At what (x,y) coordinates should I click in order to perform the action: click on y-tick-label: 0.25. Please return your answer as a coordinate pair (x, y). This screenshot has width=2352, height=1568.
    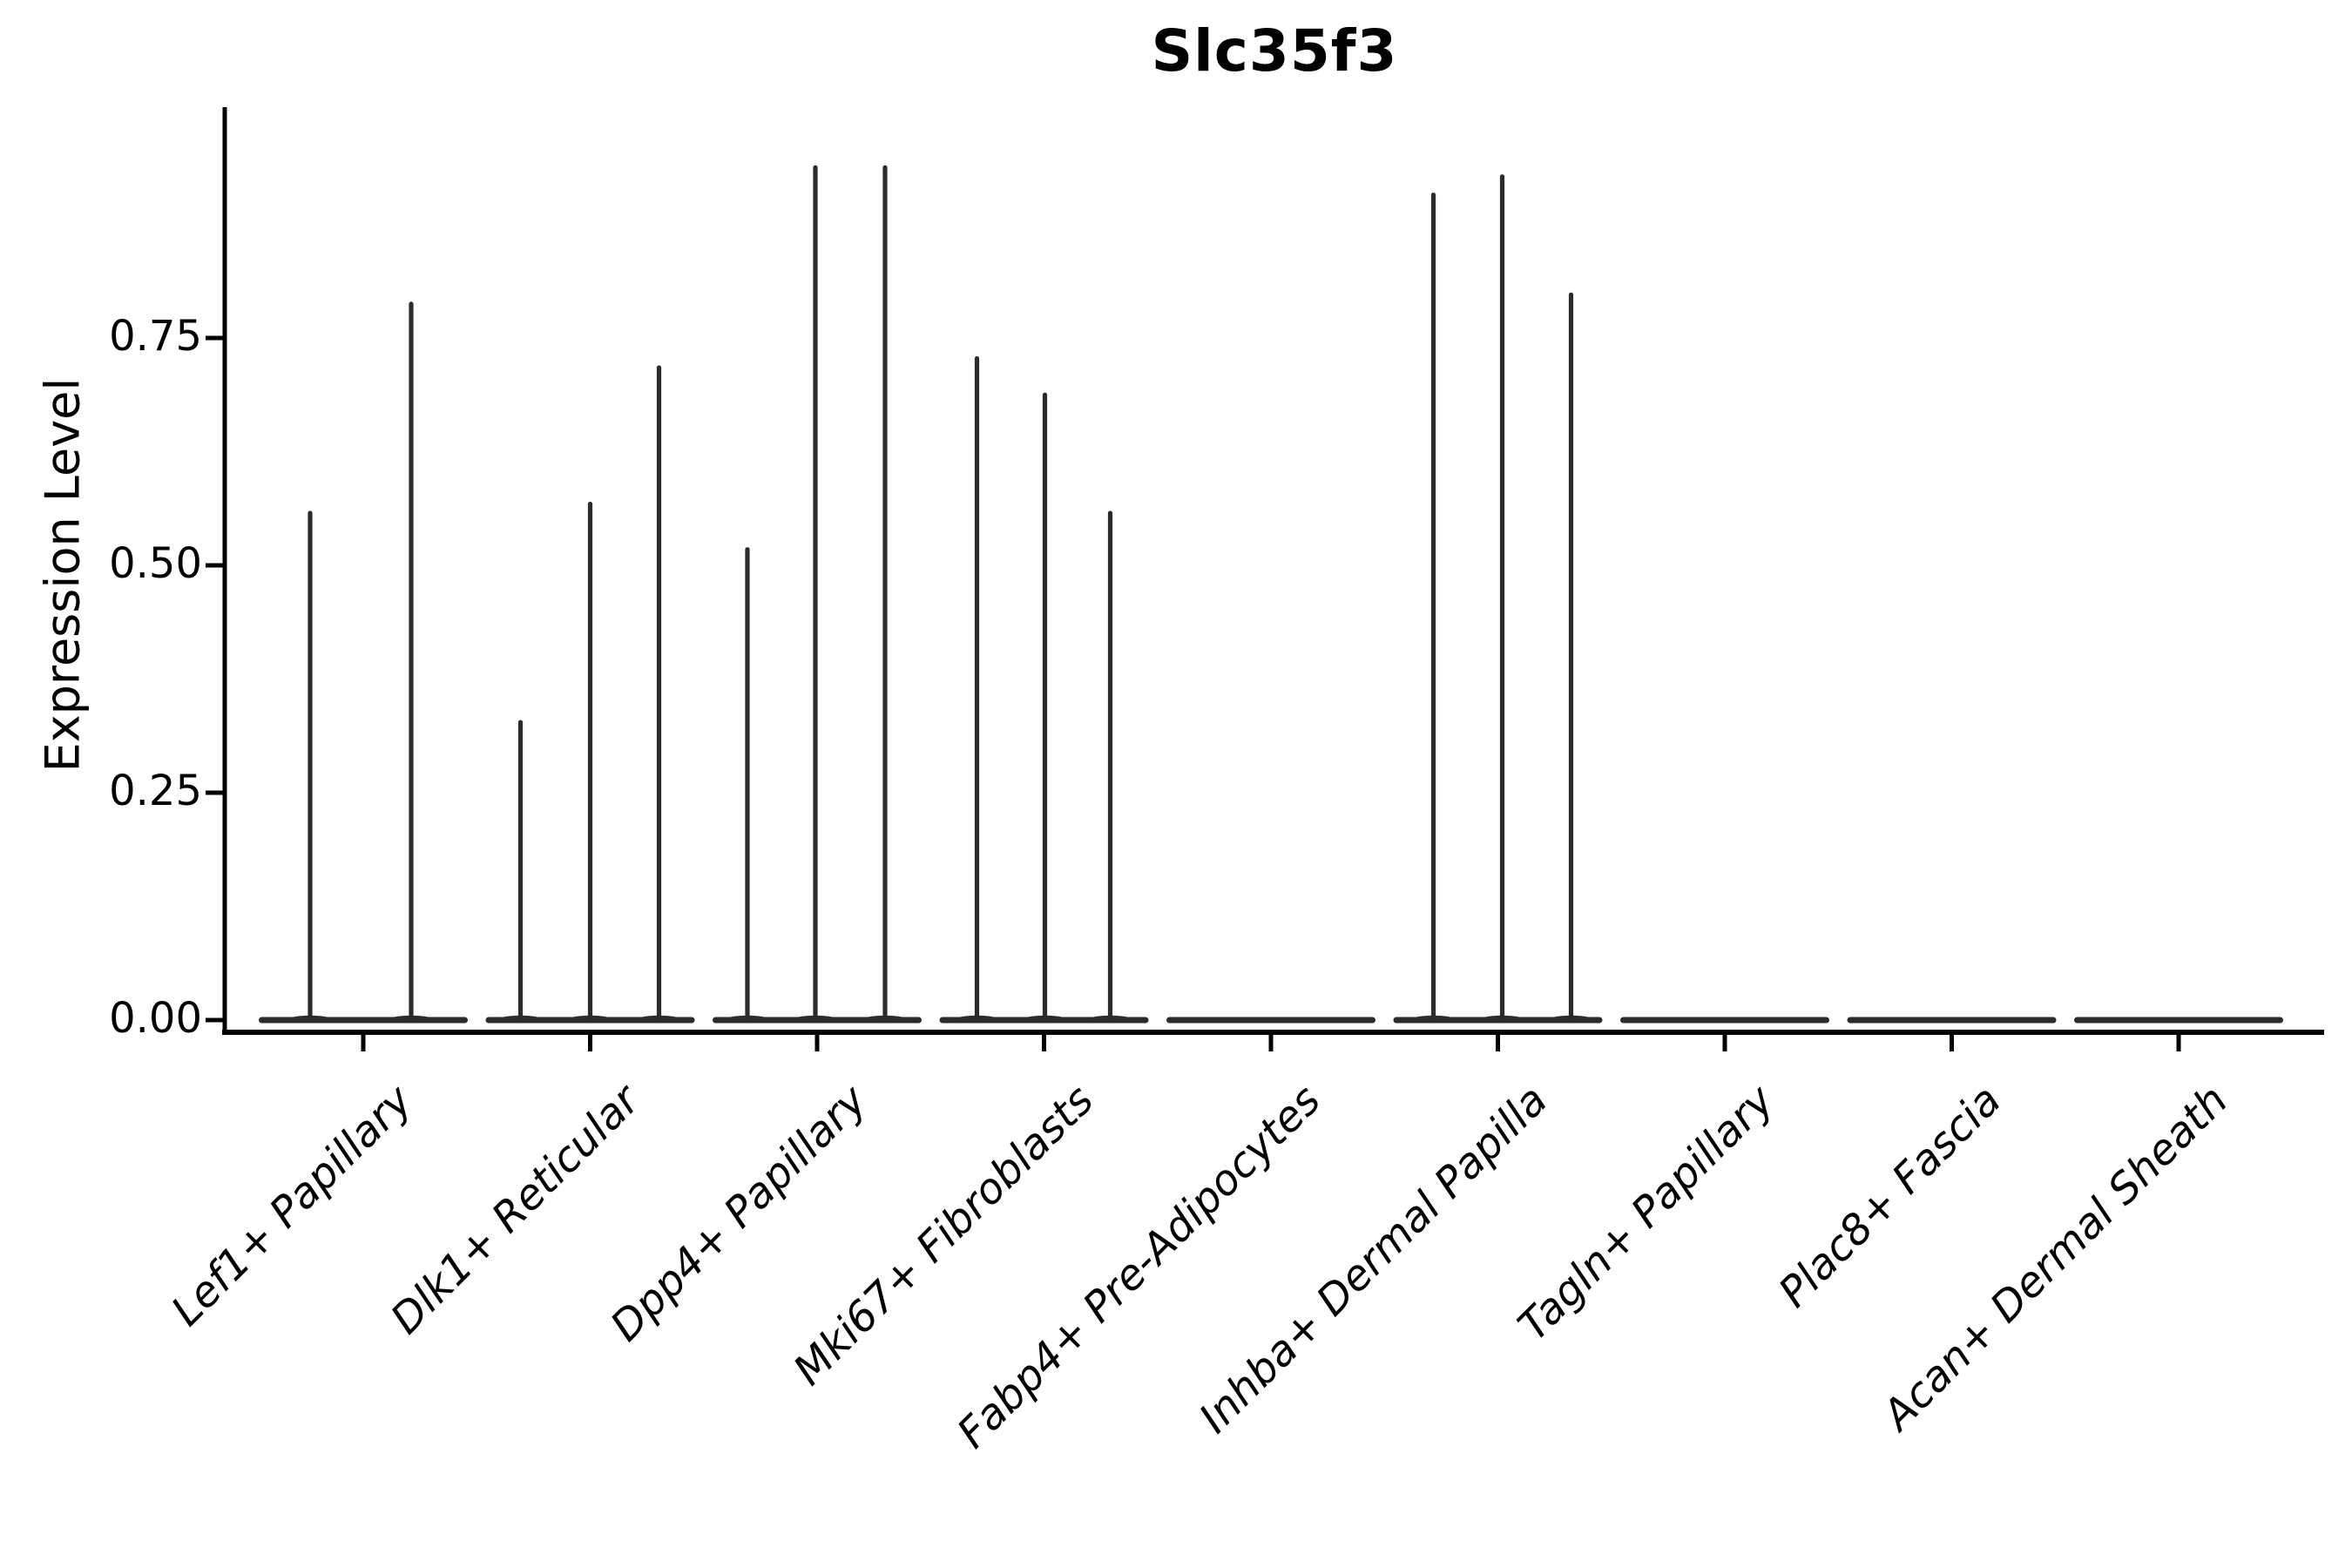
    Looking at the image, I should click on (155, 790).